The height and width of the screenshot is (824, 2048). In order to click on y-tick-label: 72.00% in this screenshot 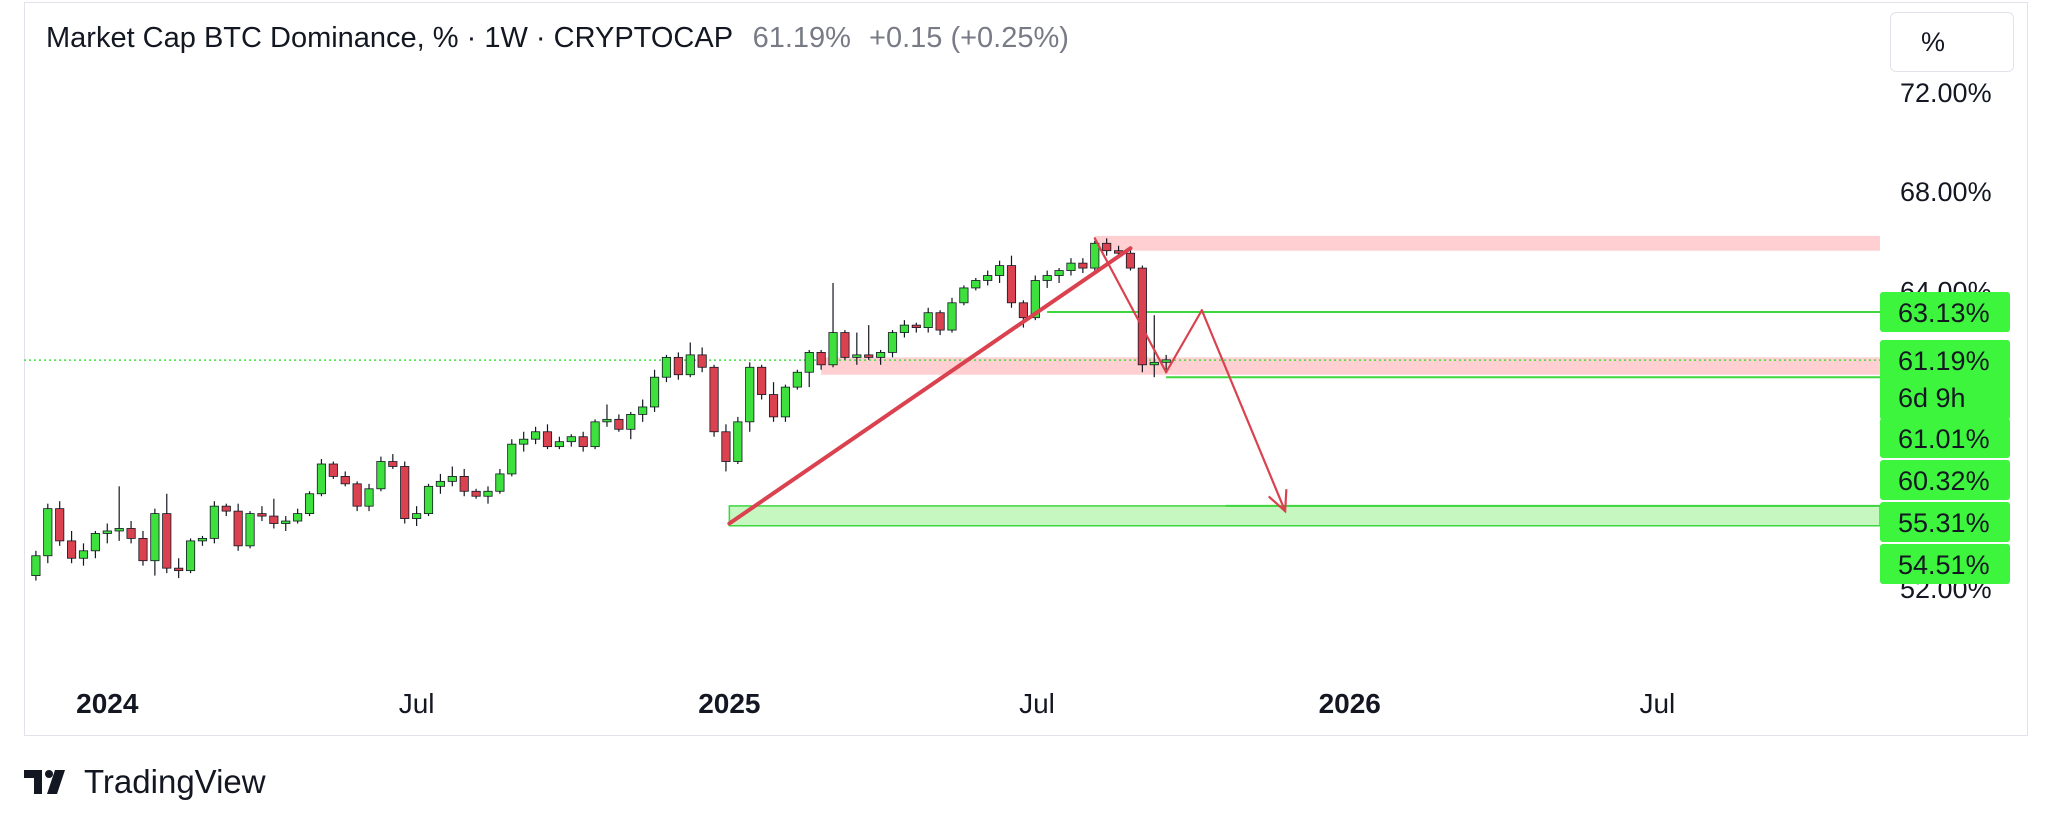, I will do `click(1946, 93)`.